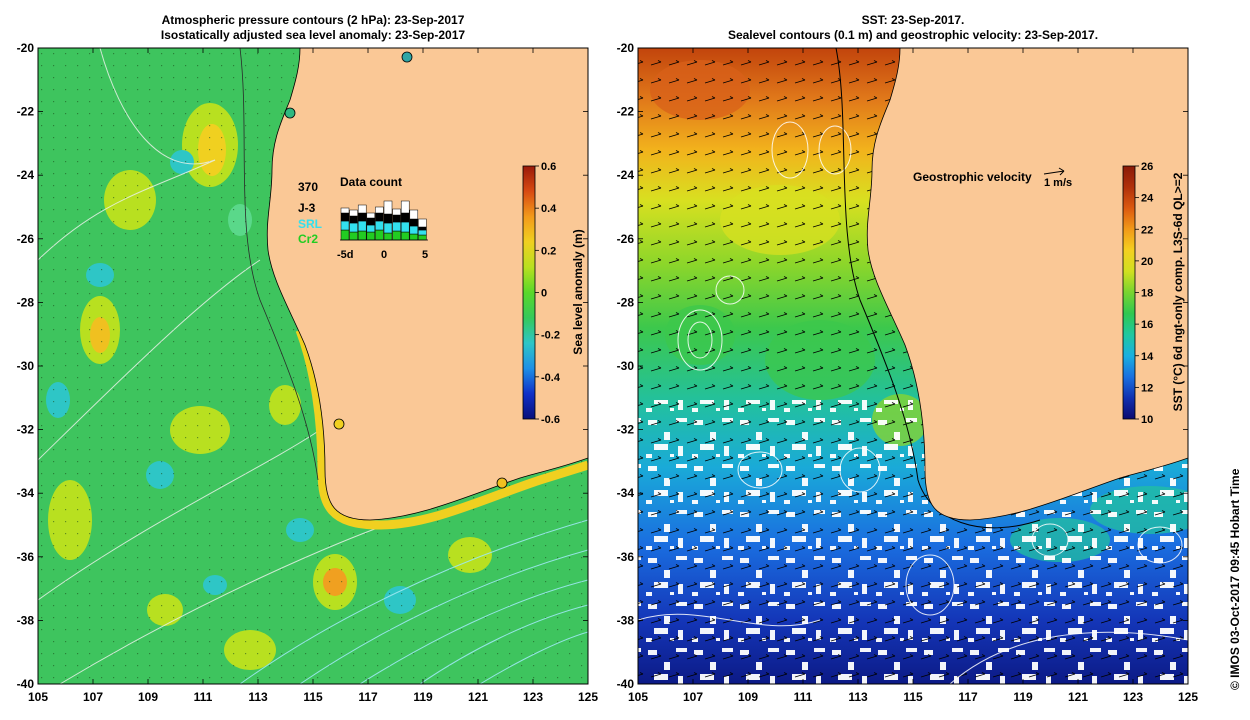 The height and width of the screenshot is (720, 1250). What do you see at coordinates (38, 697) in the screenshot?
I see `longitude-tick-label: 105` at bounding box center [38, 697].